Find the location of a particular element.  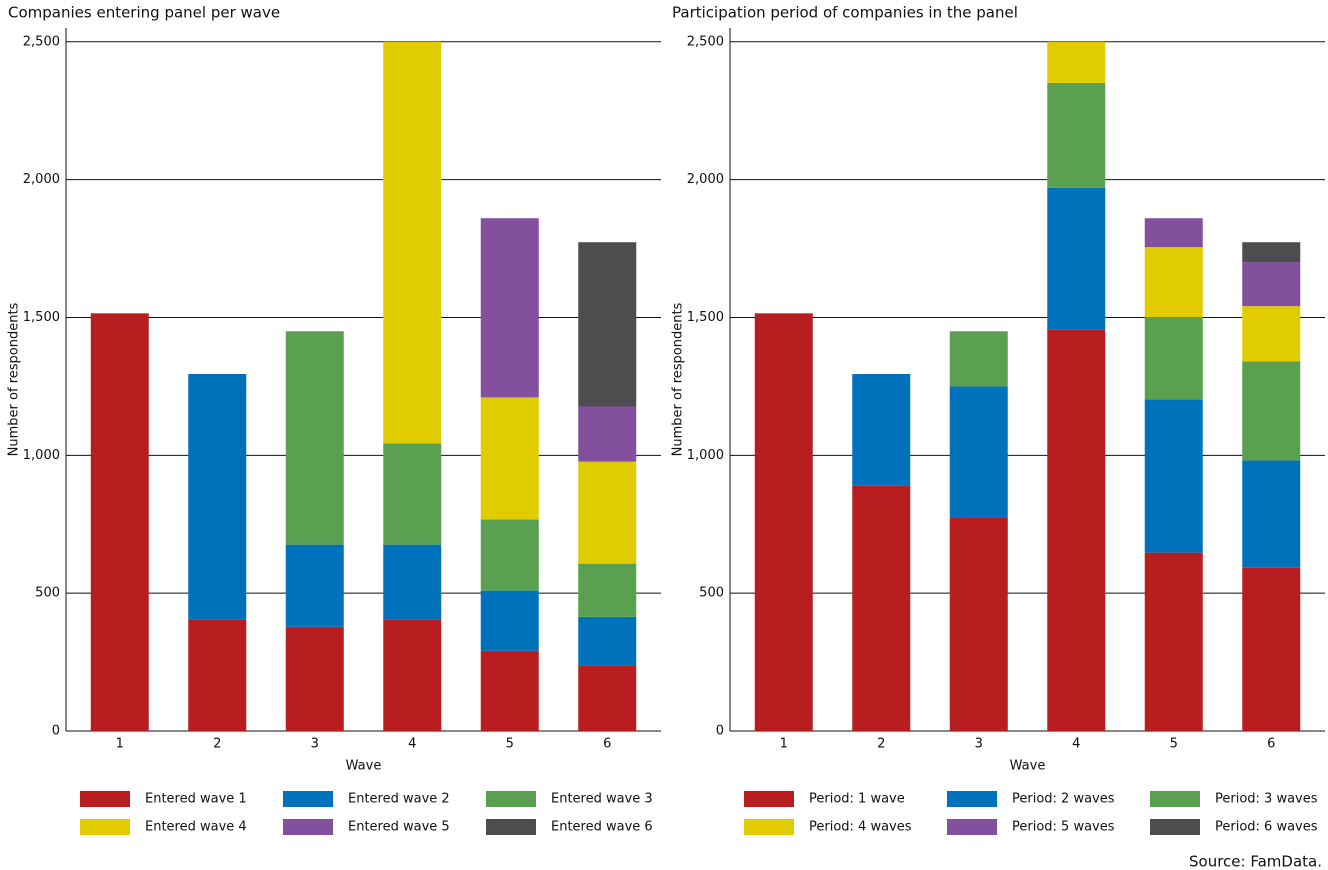

legend-label: Entered wave 5 is located at coordinates (399, 827).